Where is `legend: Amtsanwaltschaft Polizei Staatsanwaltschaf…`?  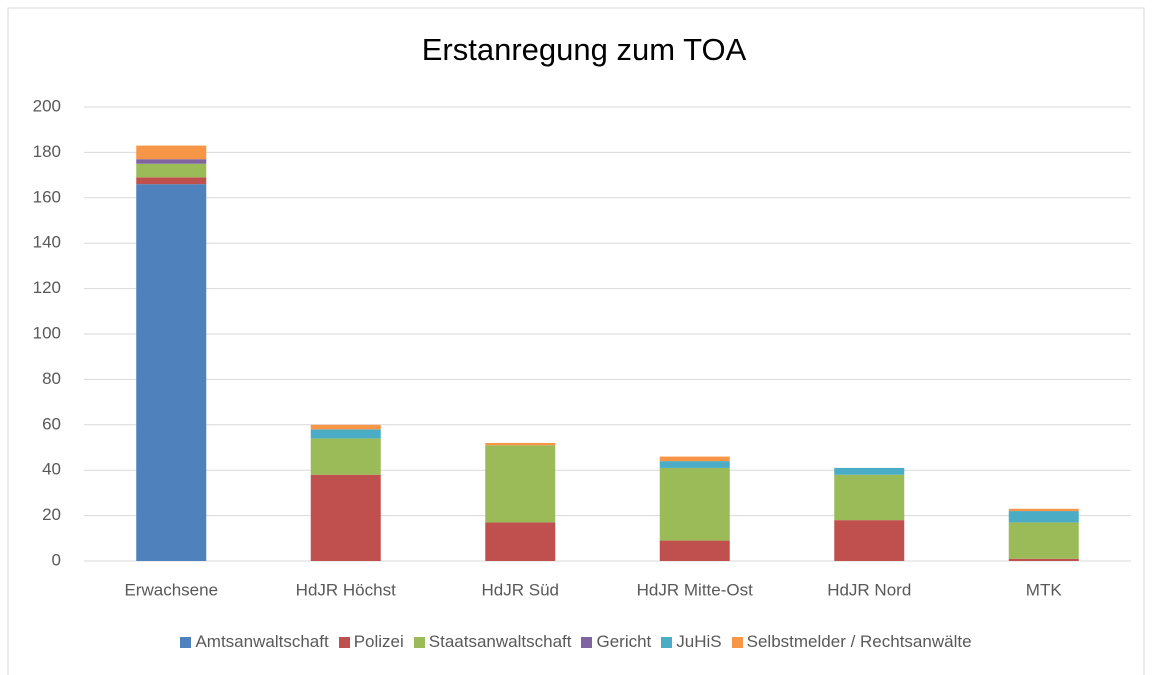
legend: Amtsanwaltschaft Polizei Staatsanwaltschaf… is located at coordinates (576, 642).